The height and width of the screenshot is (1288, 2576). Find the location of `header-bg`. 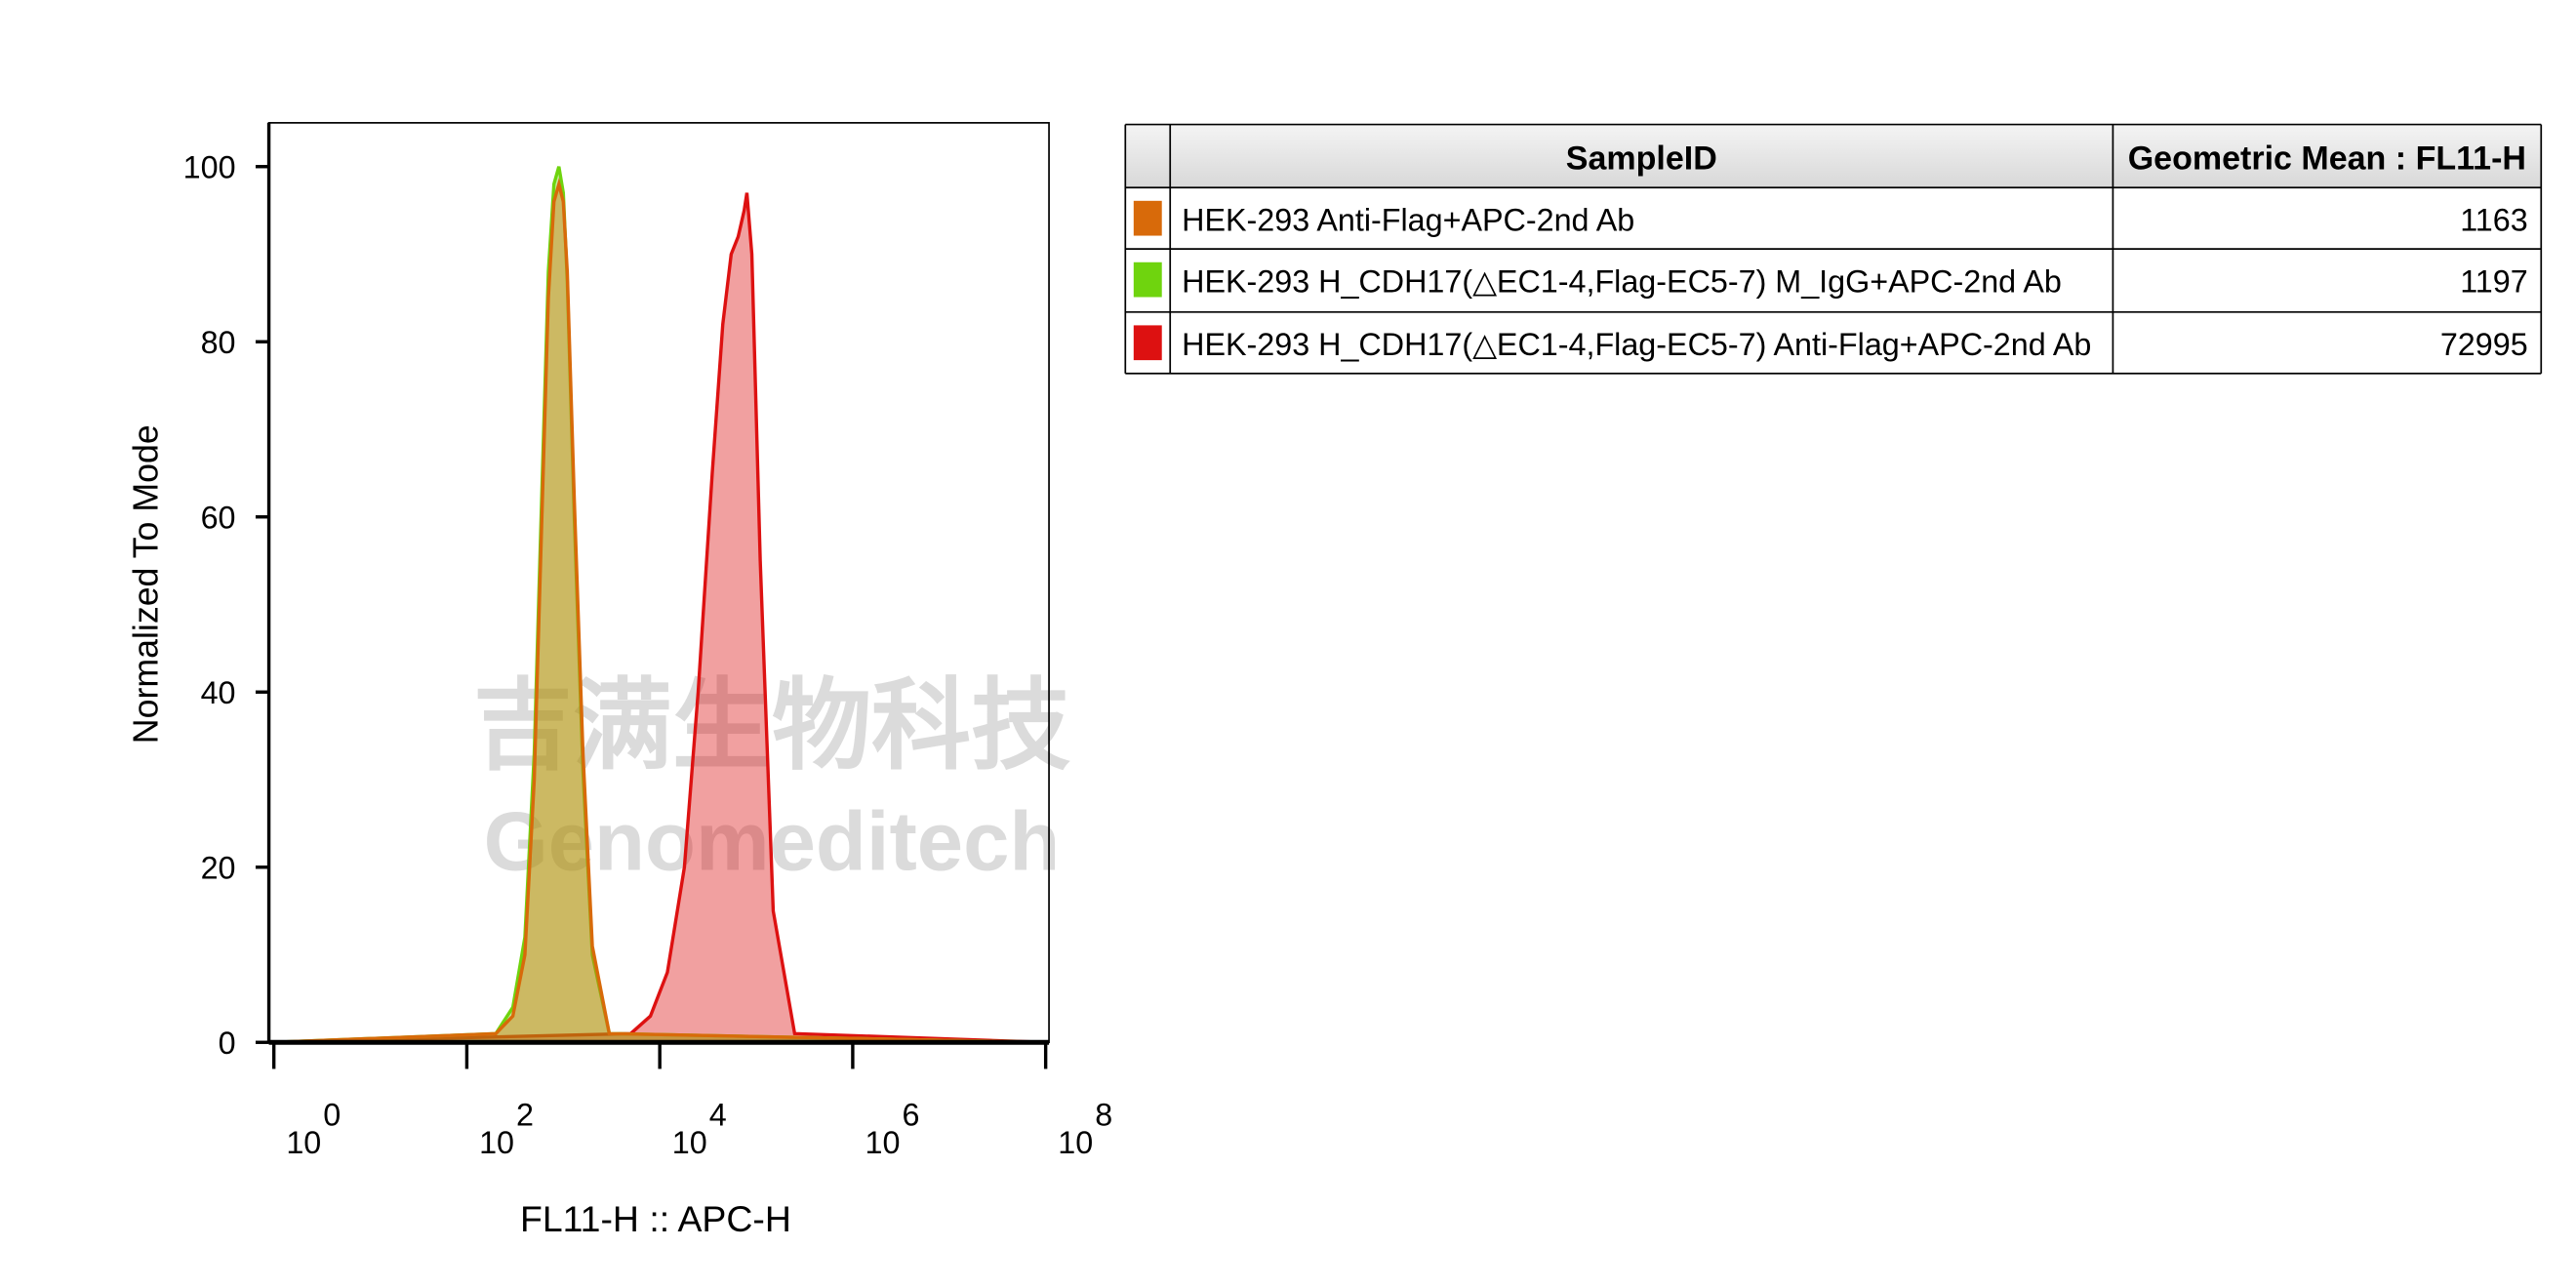

header-bg is located at coordinates (1833, 156).